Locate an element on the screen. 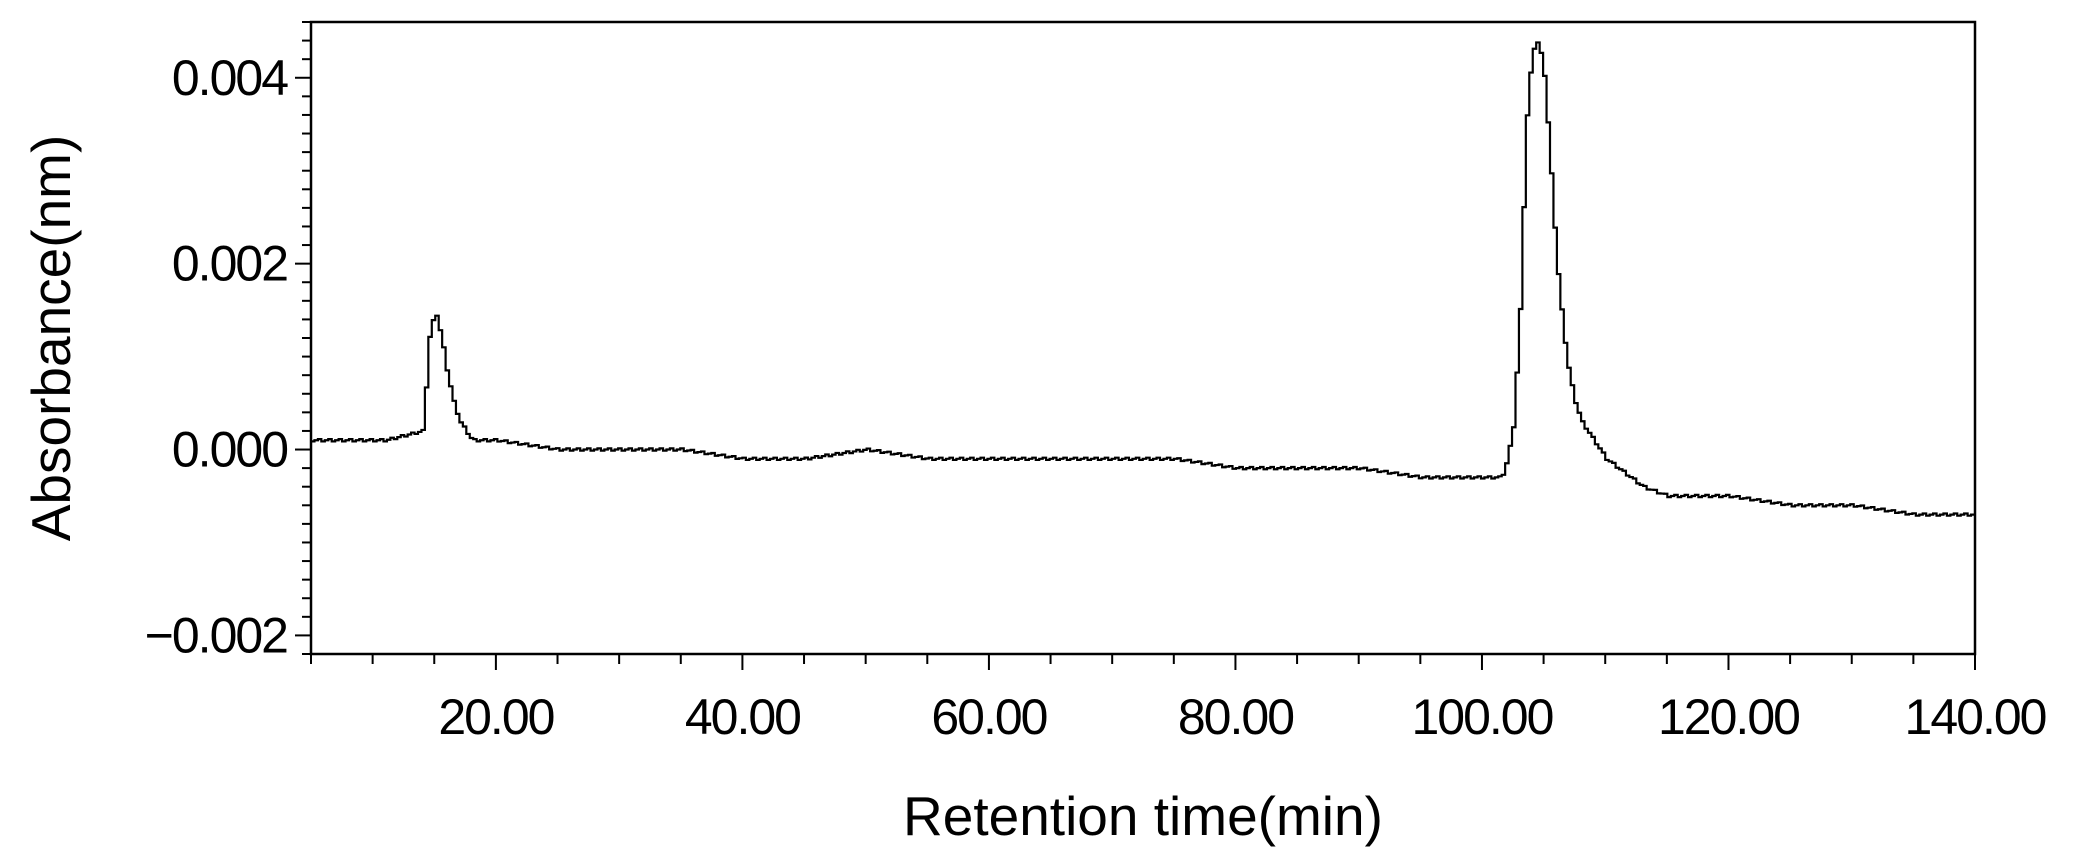  y-axis-ticks: −0.002 0.000 0.002 0.004 is located at coordinates (228, 342).